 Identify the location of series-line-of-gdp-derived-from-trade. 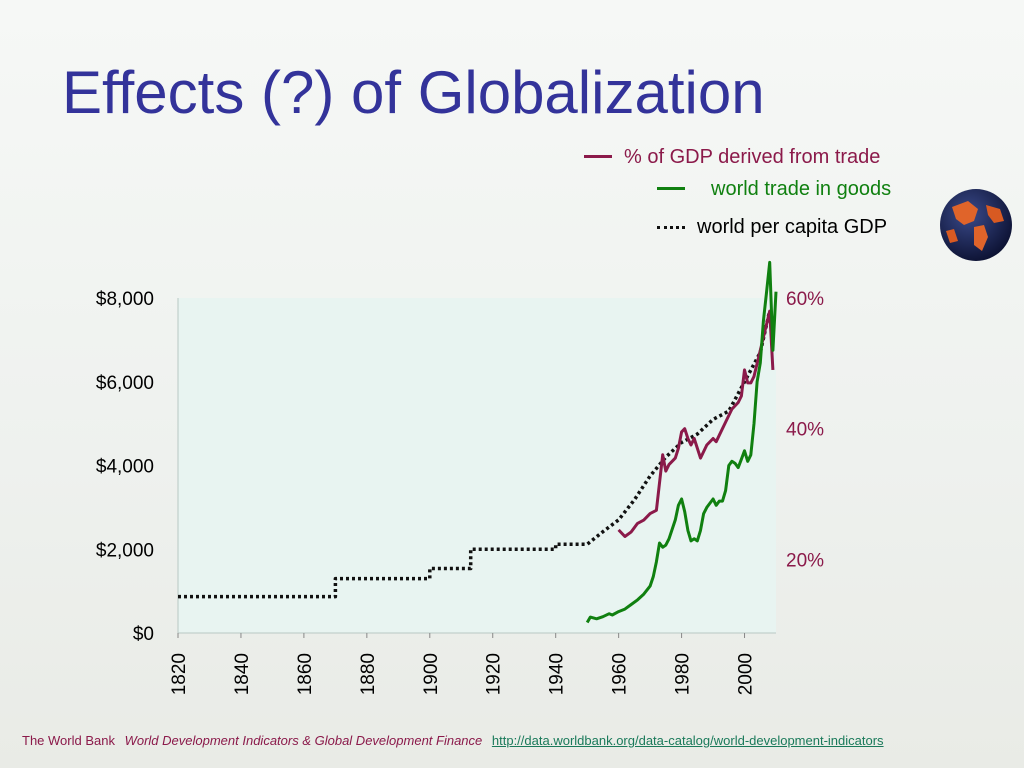
(696, 423).